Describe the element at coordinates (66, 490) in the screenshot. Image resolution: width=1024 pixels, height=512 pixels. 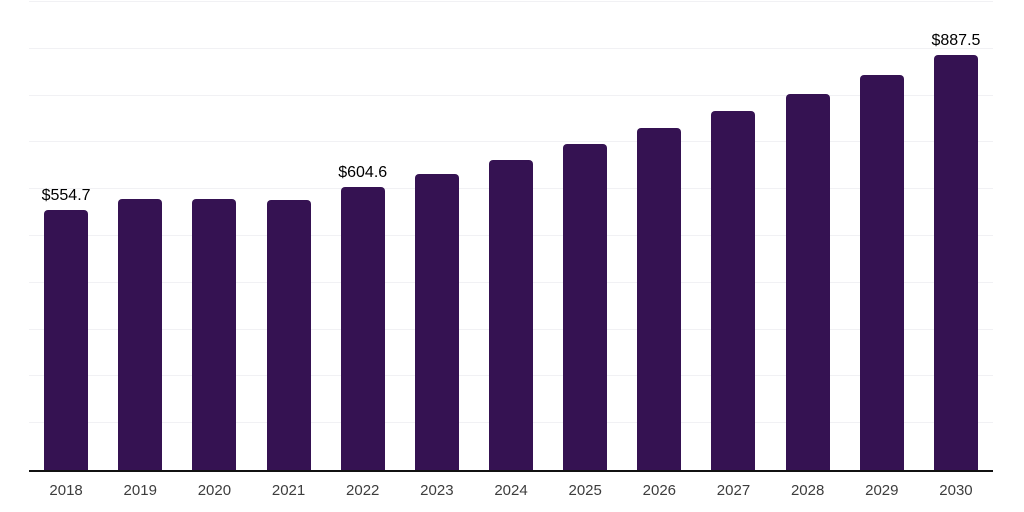
I see `x-tick-label: 2018` at that location.